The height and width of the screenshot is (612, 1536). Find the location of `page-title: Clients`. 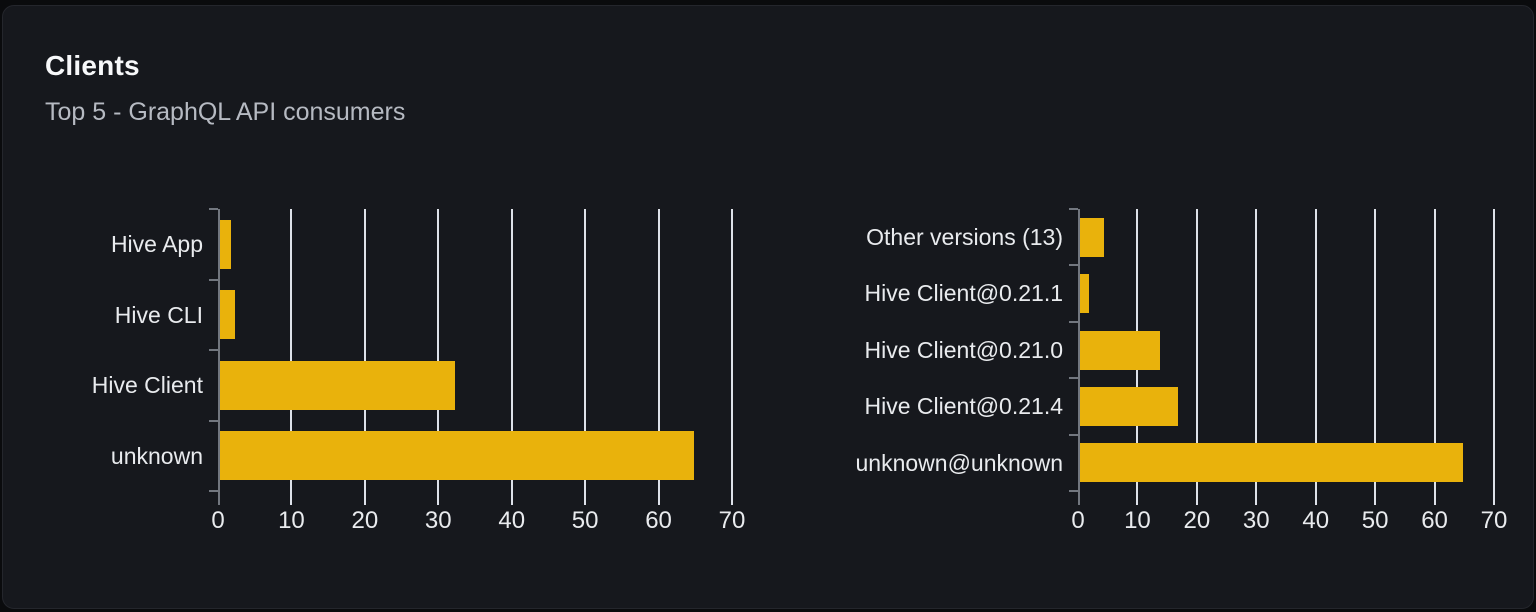

page-title: Clients is located at coordinates (92, 65).